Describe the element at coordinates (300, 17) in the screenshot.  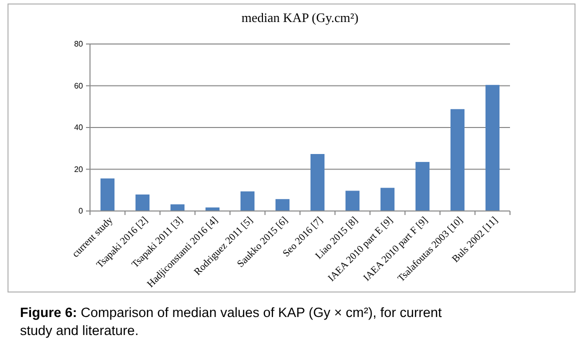
I see `chart-title: median KAP (Gy.cm²)` at that location.